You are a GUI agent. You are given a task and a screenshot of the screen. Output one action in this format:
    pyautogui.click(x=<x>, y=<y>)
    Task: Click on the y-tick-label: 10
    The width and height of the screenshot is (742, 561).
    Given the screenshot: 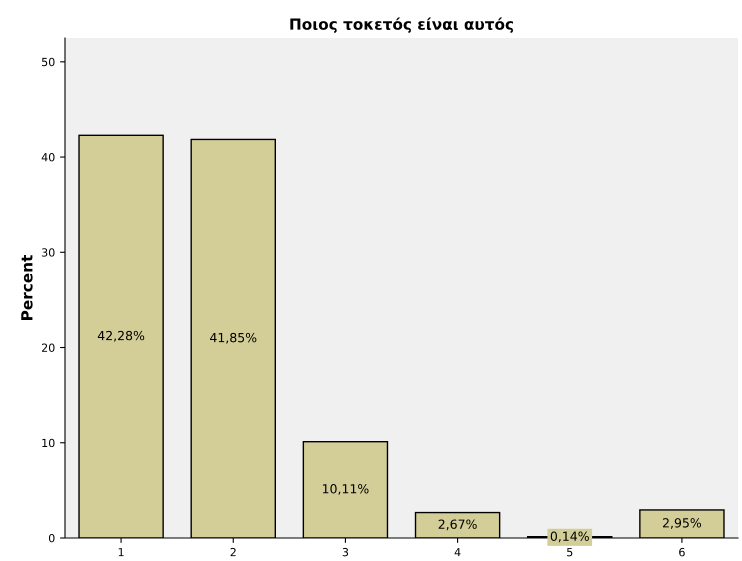 What is the action you would take?
    pyautogui.click(x=48, y=443)
    